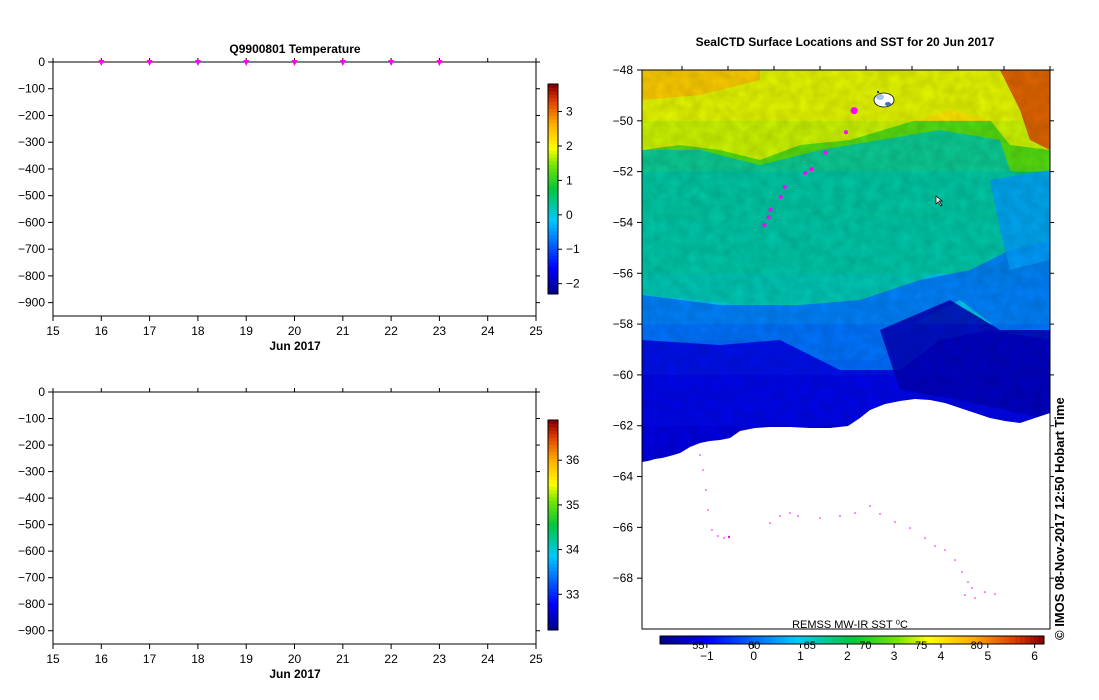 The height and width of the screenshot is (700, 1099). Describe the element at coordinates (623, 70) in the screenshot. I see `lat-tick-label: −48` at that location.